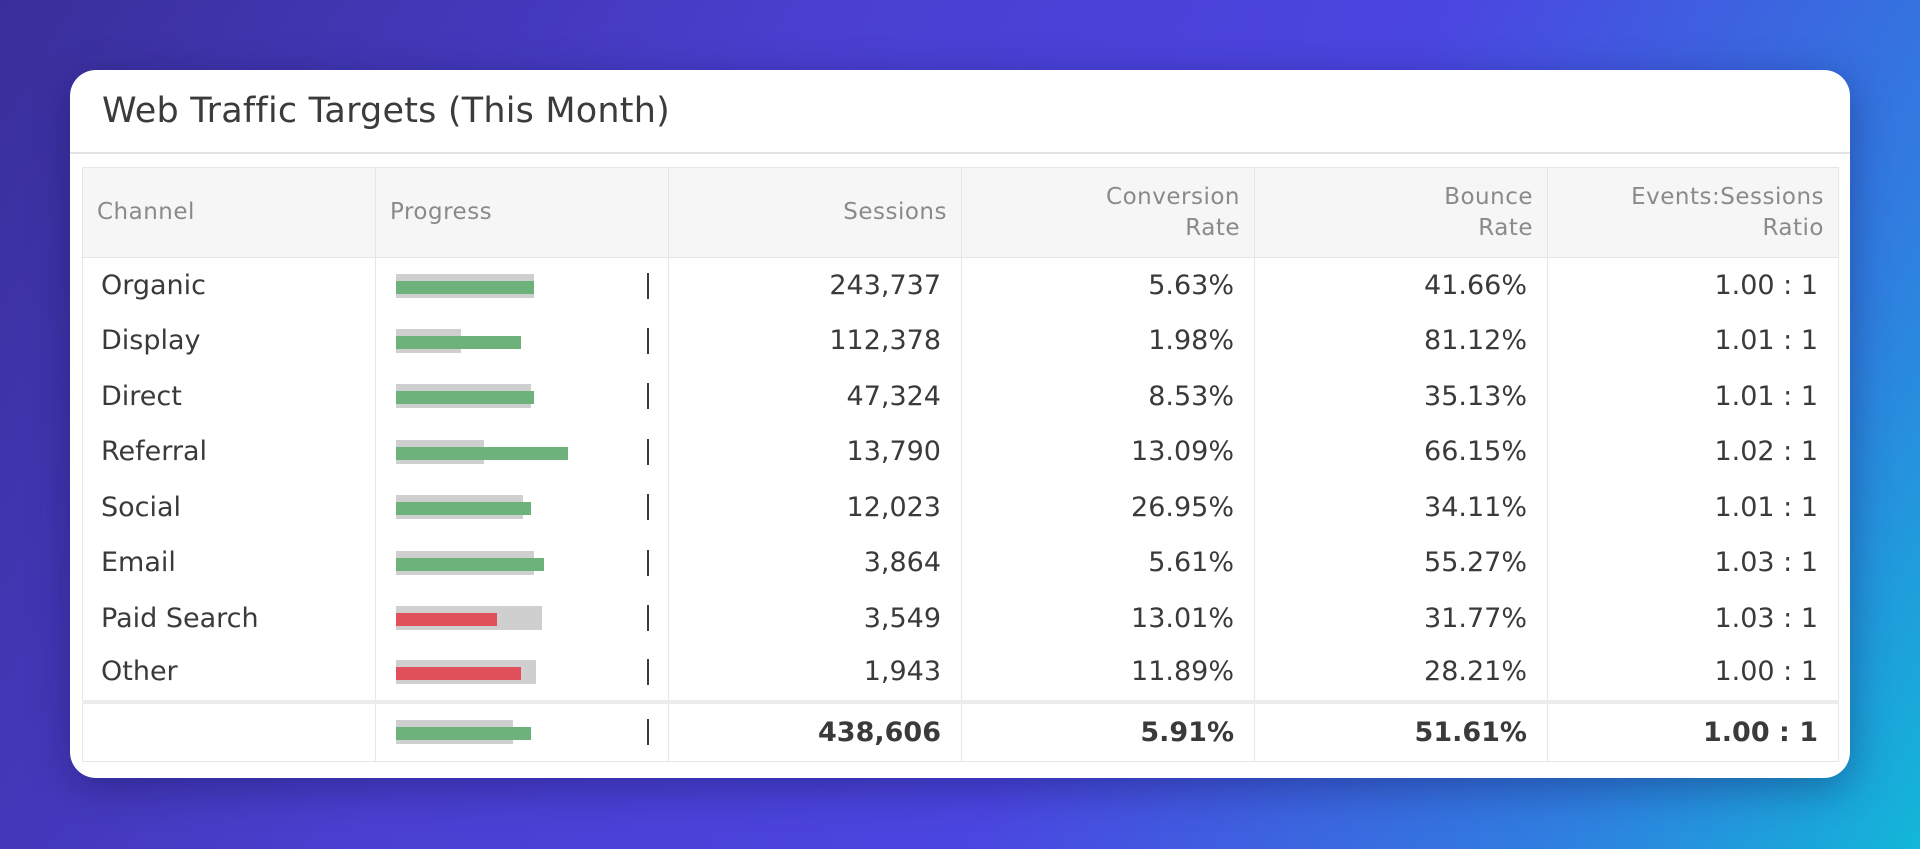 The image size is (1920, 849). I want to click on table-row: Organic 243,737 5.63% 41.66% 1.00 : 1, so click(960, 285).